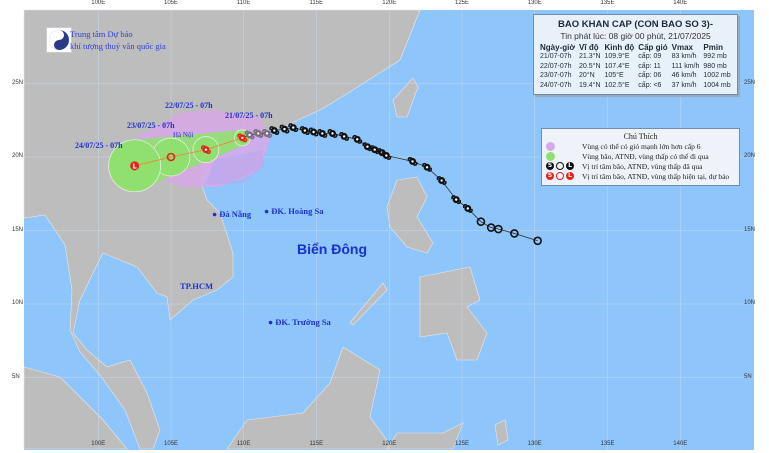 This screenshot has height=453, width=769. I want to click on forecast-label-24: 24/07/25 - 07h, so click(99, 145).